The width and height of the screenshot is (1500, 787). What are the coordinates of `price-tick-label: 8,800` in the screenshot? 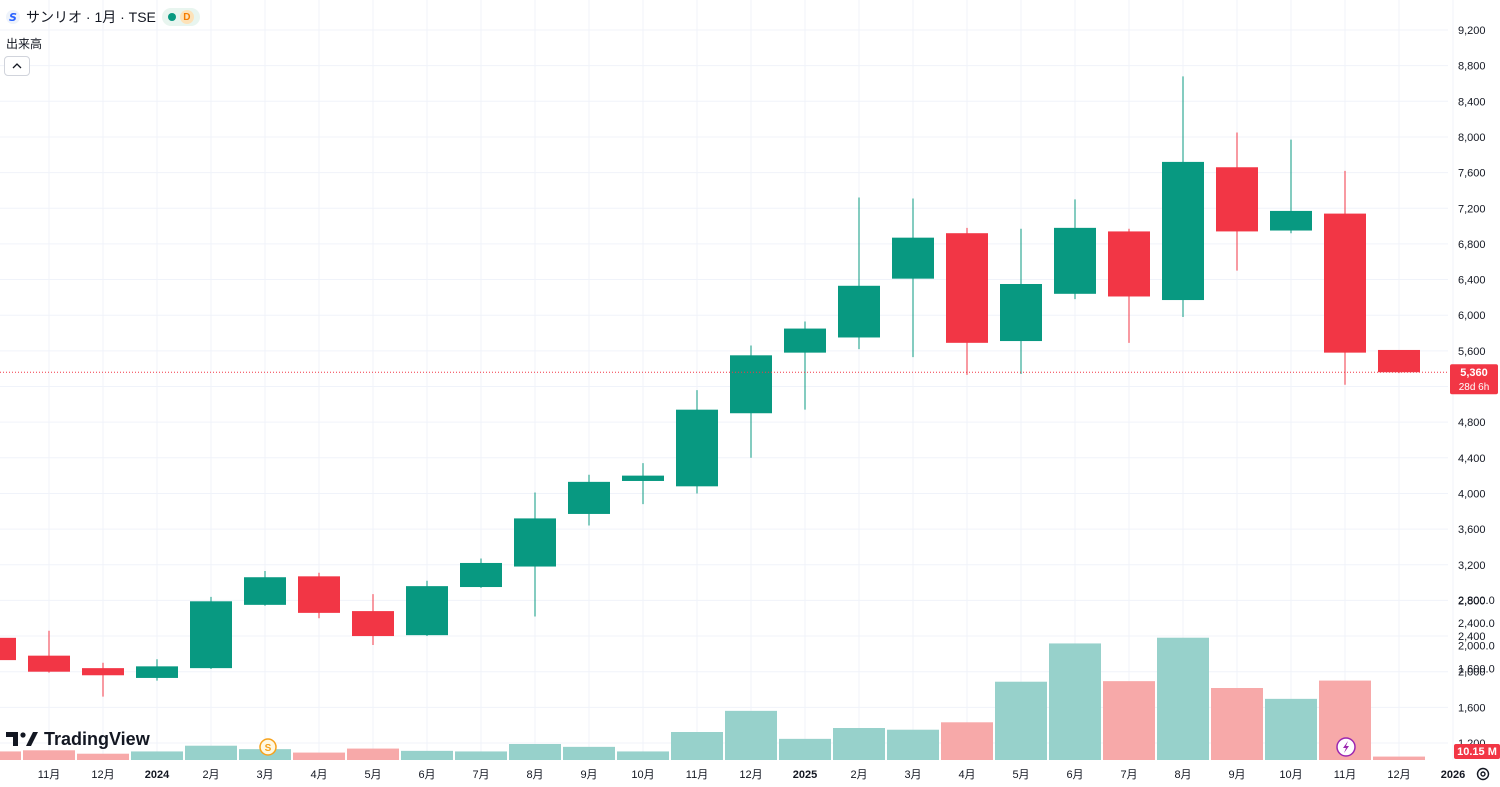 It's located at (1472, 67).